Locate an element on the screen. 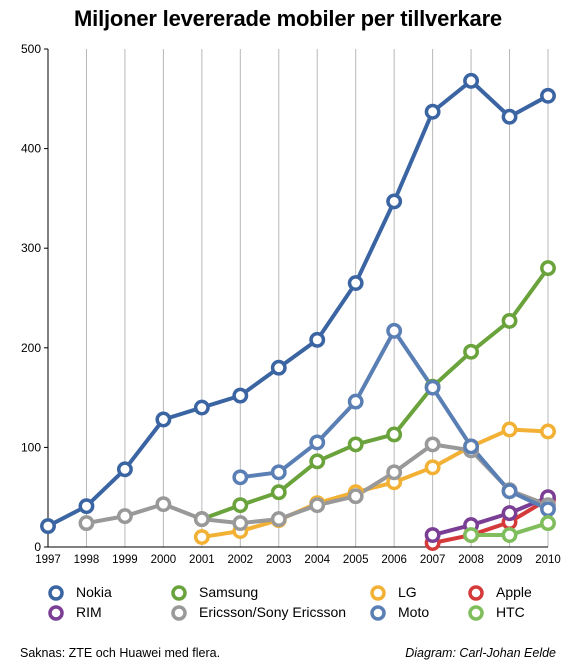 The height and width of the screenshot is (672, 576). x-tick-label: 2006 is located at coordinates (394, 560).